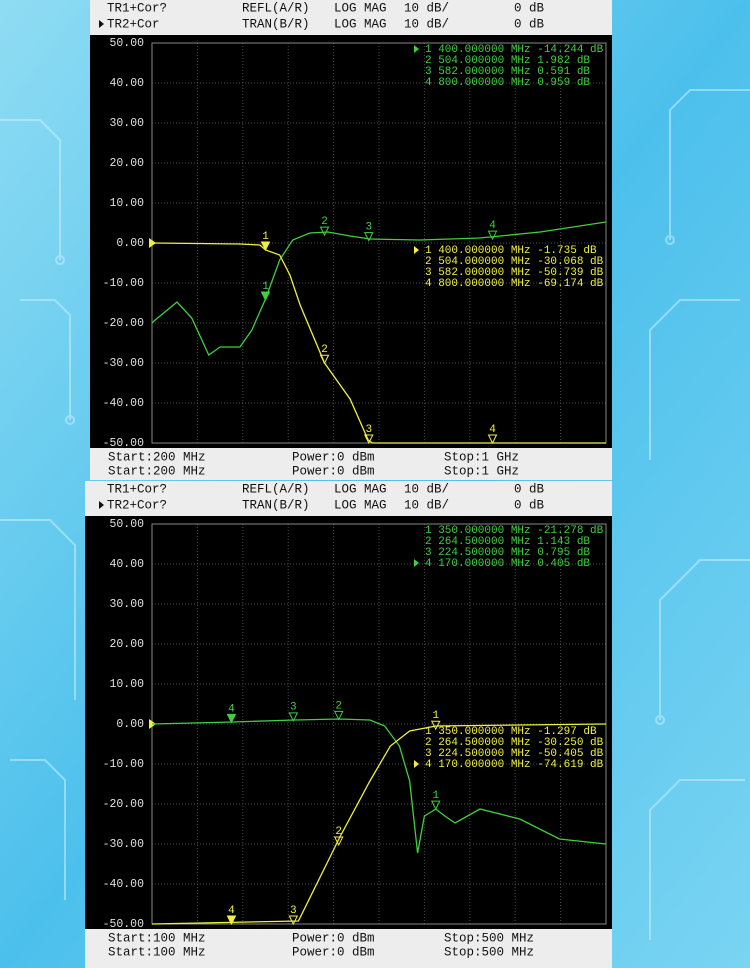 The height and width of the screenshot is (968, 750). Describe the element at coordinates (137, 505) in the screenshot. I see `header-text: TR2+Cor?` at that location.